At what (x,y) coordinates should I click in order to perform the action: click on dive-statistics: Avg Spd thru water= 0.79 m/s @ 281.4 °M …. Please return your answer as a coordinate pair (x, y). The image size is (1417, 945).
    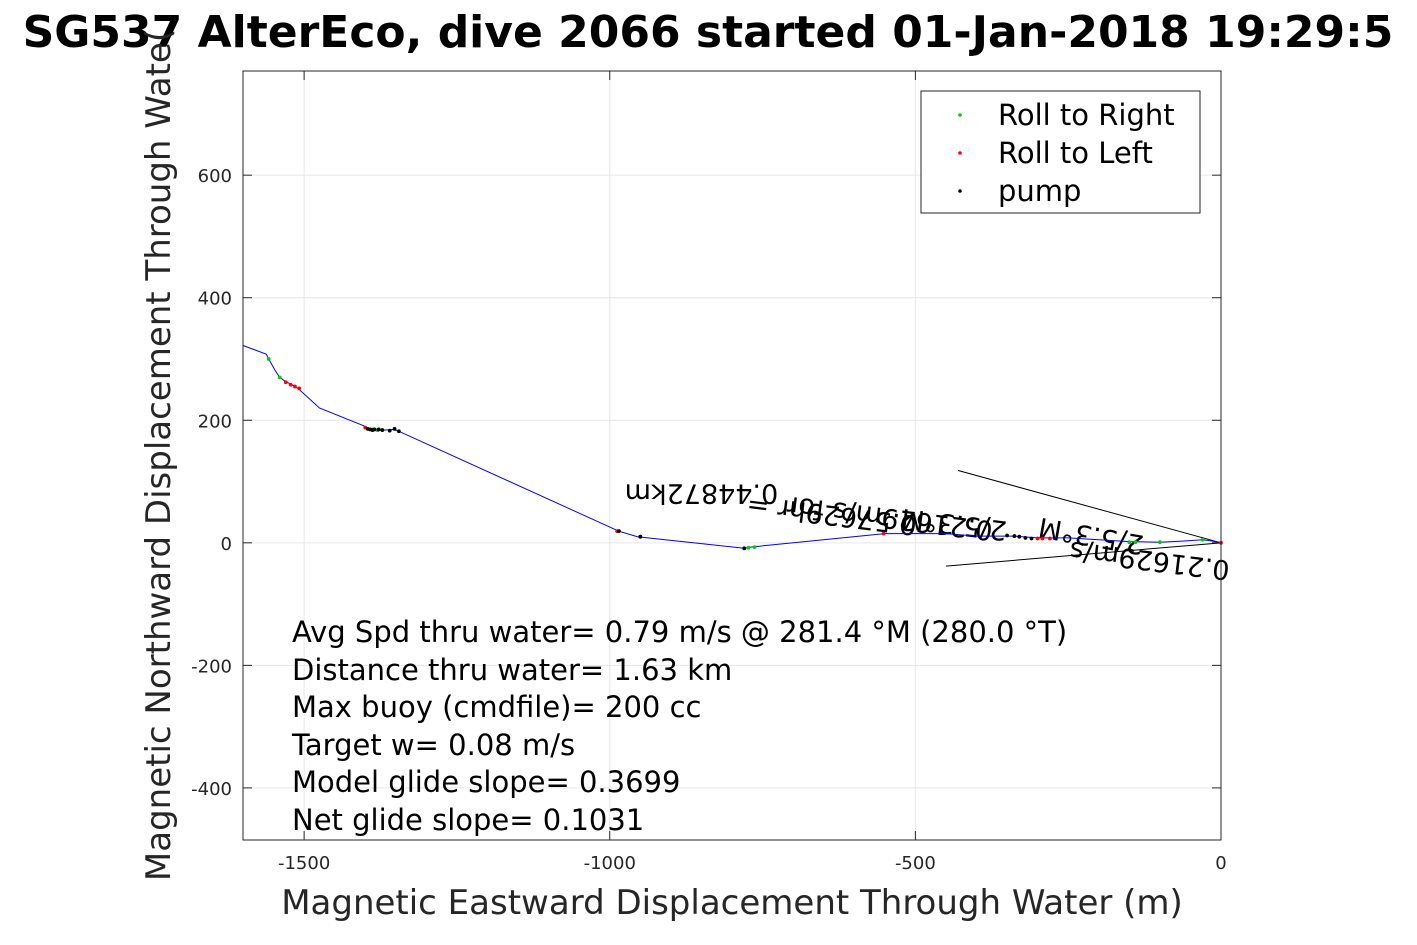
    Looking at the image, I should click on (679, 726).